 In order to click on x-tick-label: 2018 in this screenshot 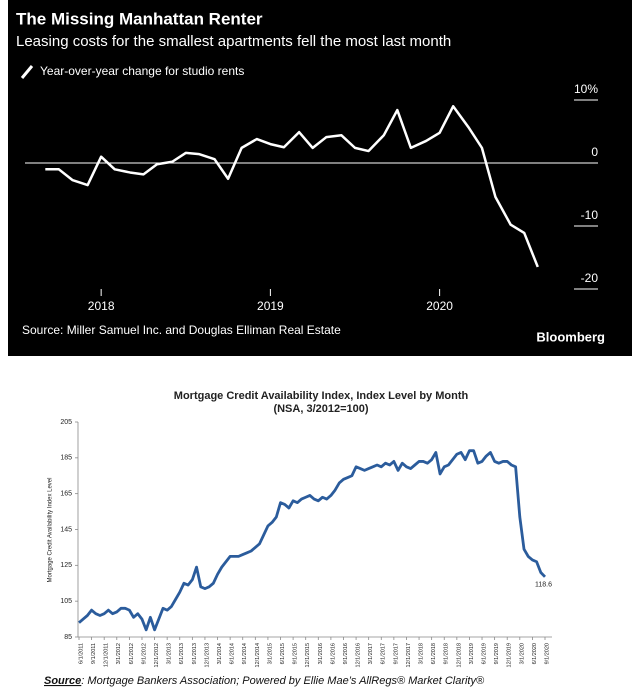, I will do `click(101, 306)`.